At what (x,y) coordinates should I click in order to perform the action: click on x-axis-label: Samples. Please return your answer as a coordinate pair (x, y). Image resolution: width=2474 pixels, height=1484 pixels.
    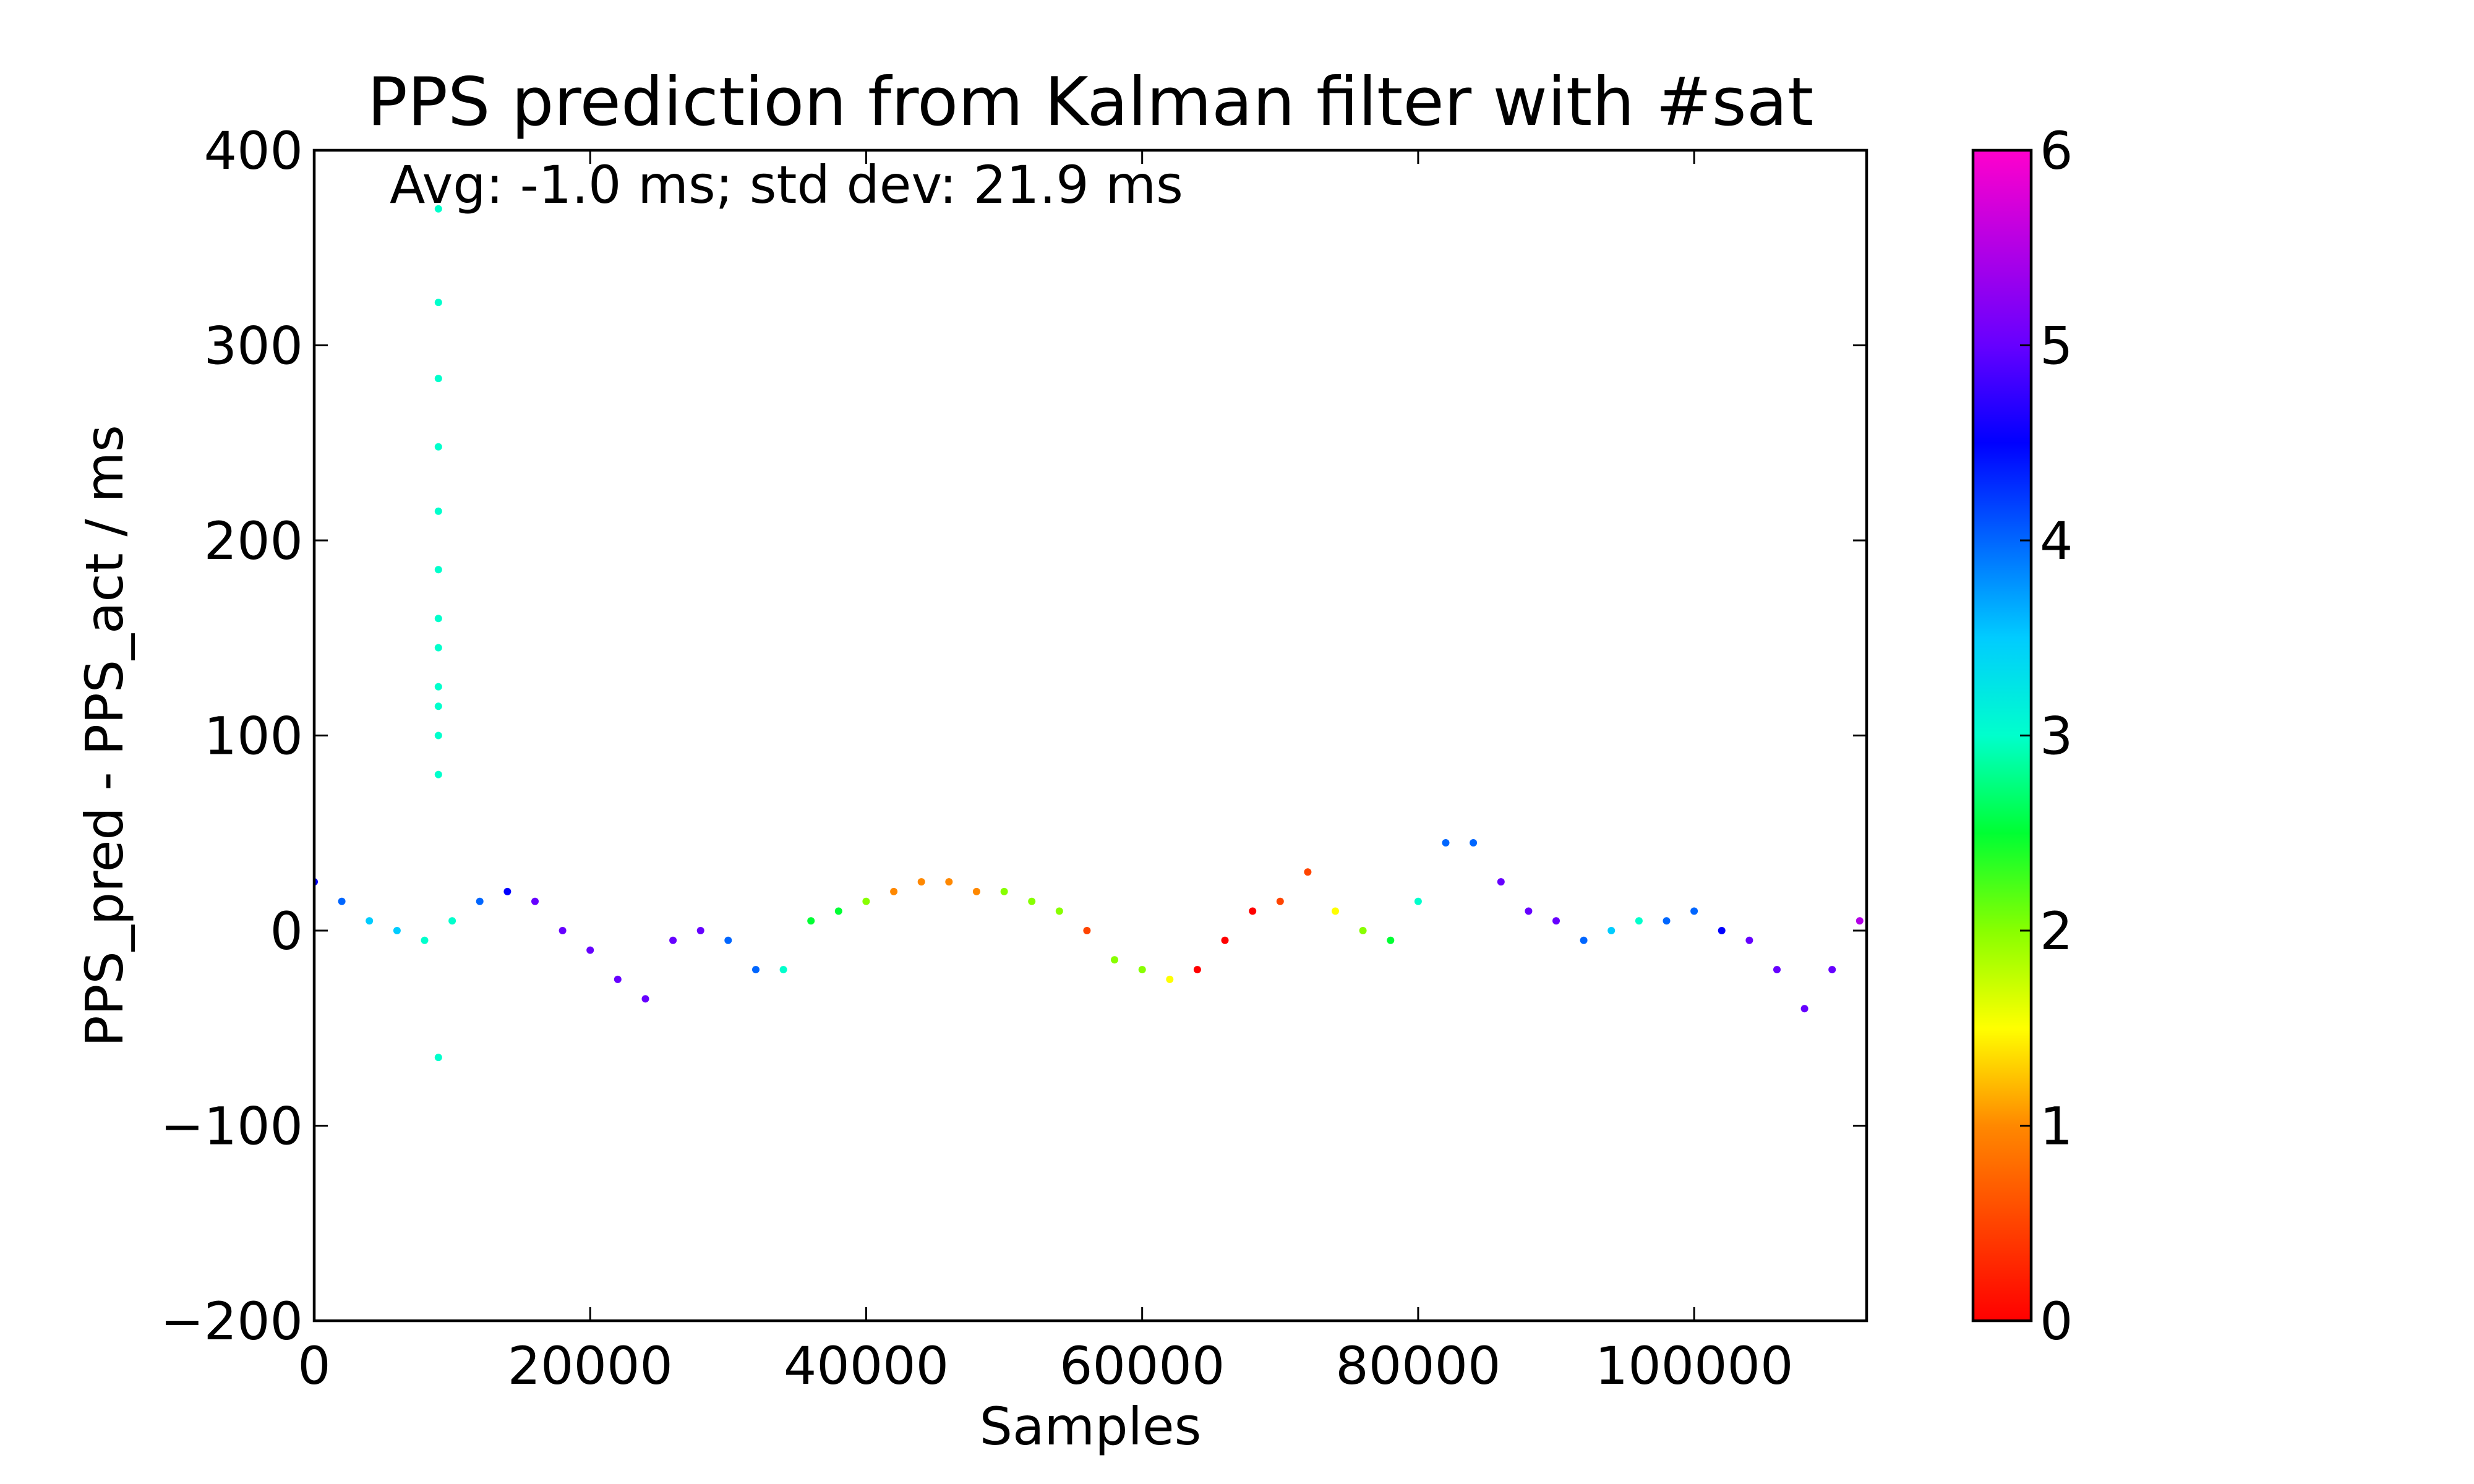
    Looking at the image, I should click on (1091, 1426).